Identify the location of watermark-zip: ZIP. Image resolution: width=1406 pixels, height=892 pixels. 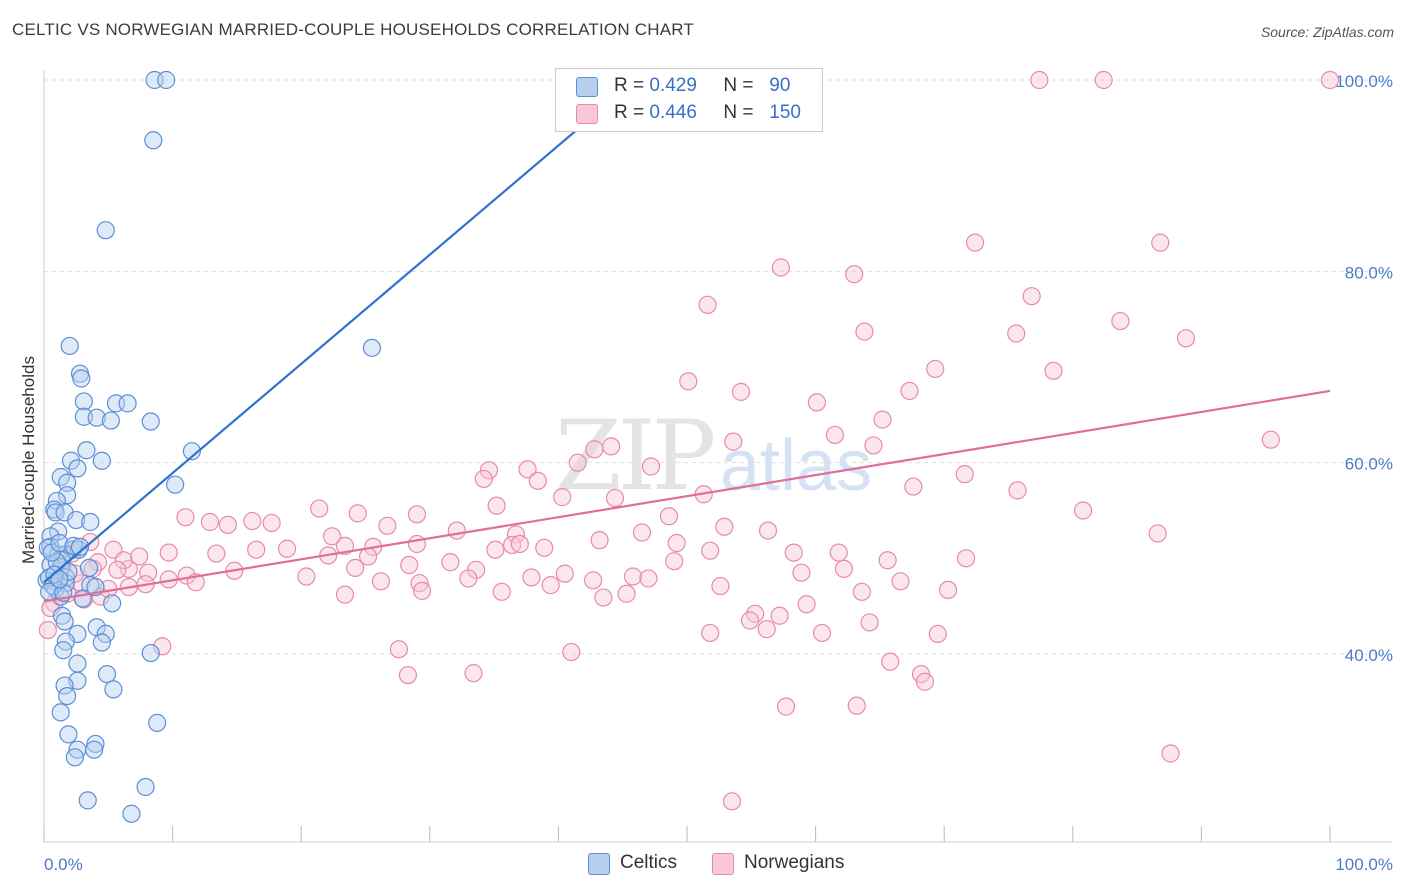
(635, 456).